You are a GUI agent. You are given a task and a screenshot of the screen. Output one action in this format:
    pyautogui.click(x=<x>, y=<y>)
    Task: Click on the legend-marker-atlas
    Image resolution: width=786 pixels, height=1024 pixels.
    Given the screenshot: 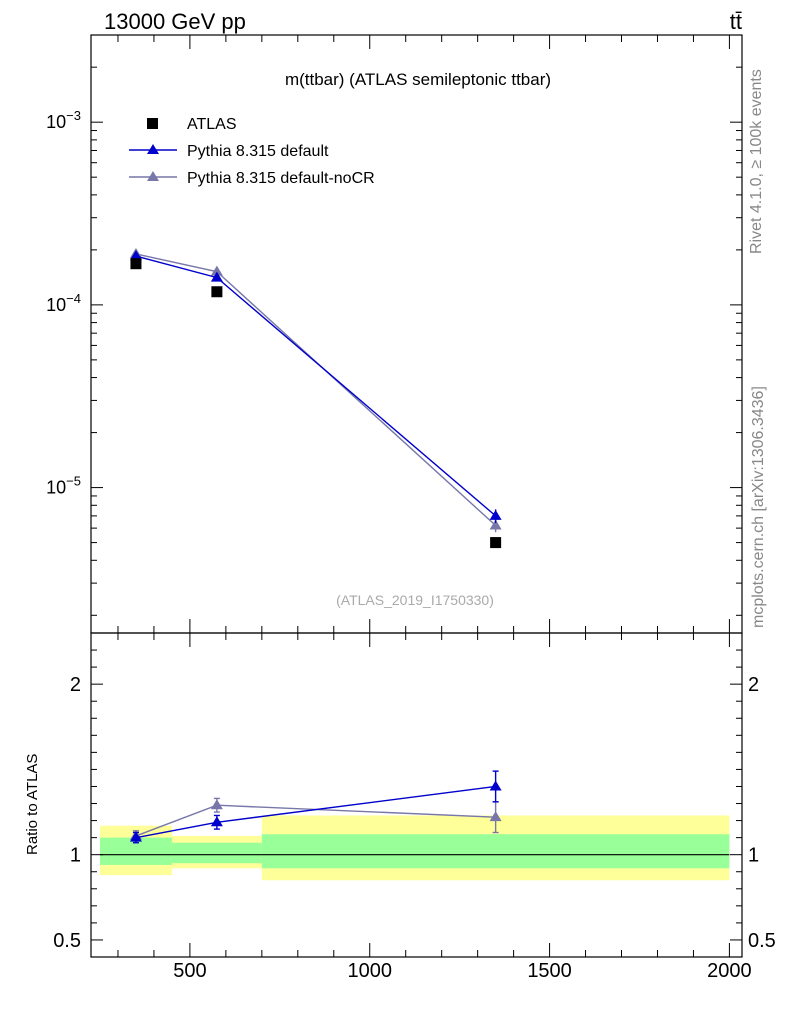 What is the action you would take?
    pyautogui.click(x=152, y=123)
    